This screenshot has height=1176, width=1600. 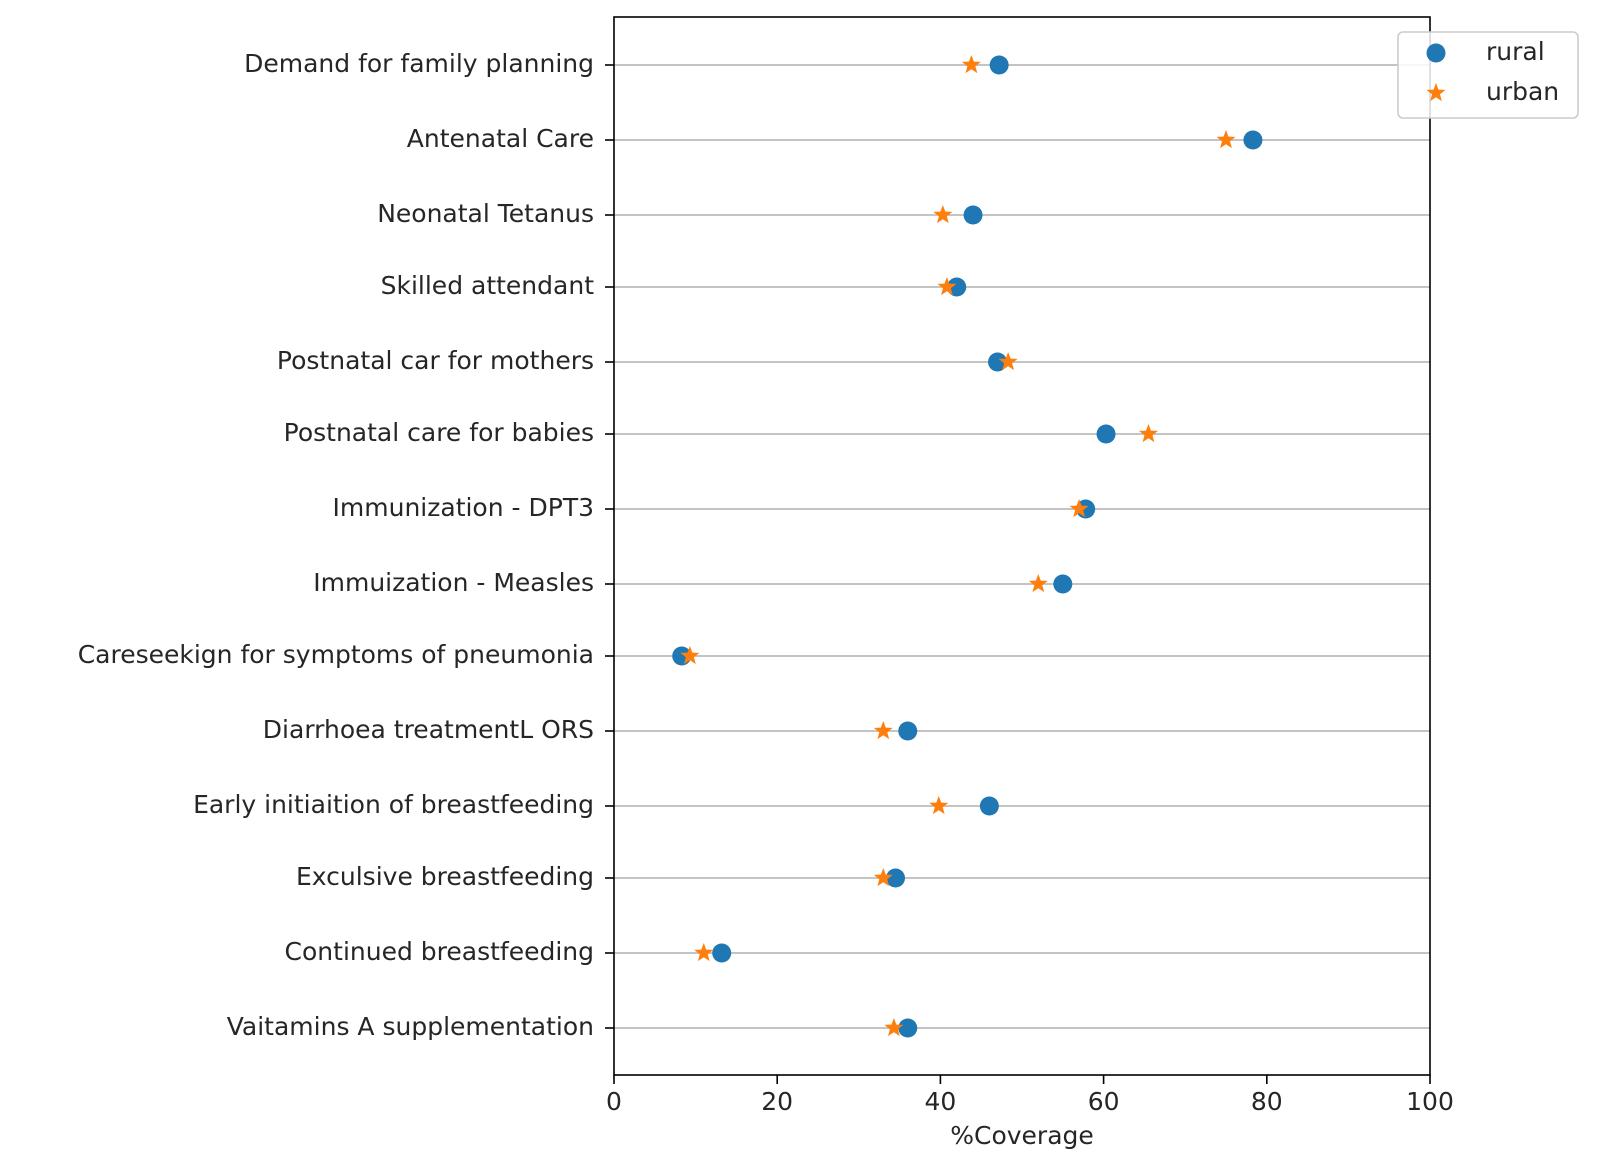 I want to click on legend-urban-marker, so click(x=1436, y=92).